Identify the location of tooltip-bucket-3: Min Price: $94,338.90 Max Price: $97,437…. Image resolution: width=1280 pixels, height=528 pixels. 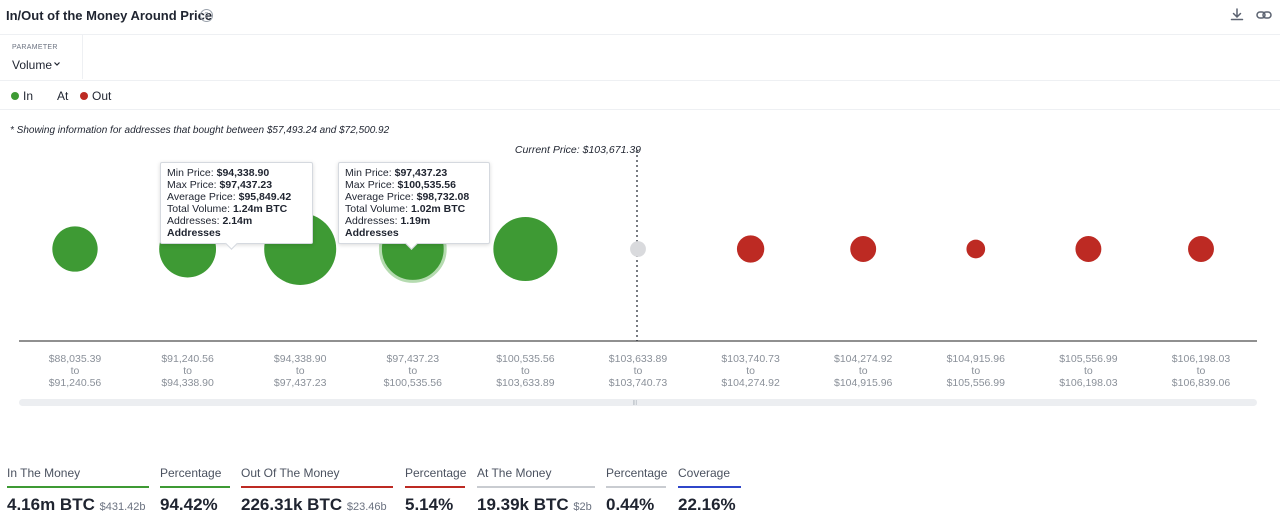
(236, 206).